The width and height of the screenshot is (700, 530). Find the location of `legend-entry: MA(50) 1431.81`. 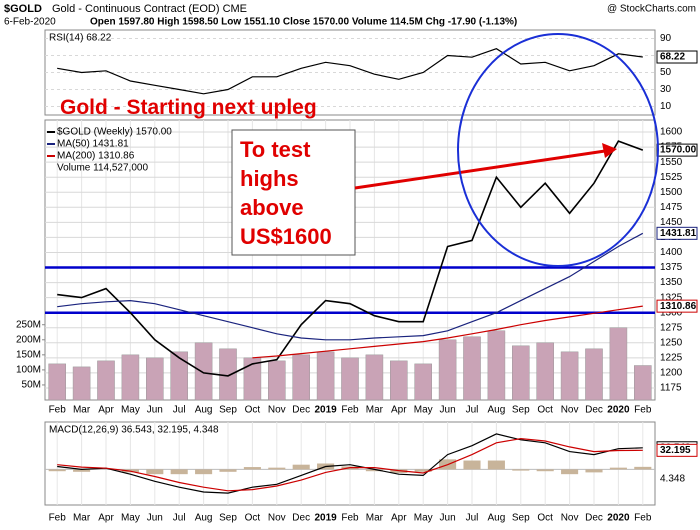

legend-entry: MA(50) 1431.81 is located at coordinates (93, 144).